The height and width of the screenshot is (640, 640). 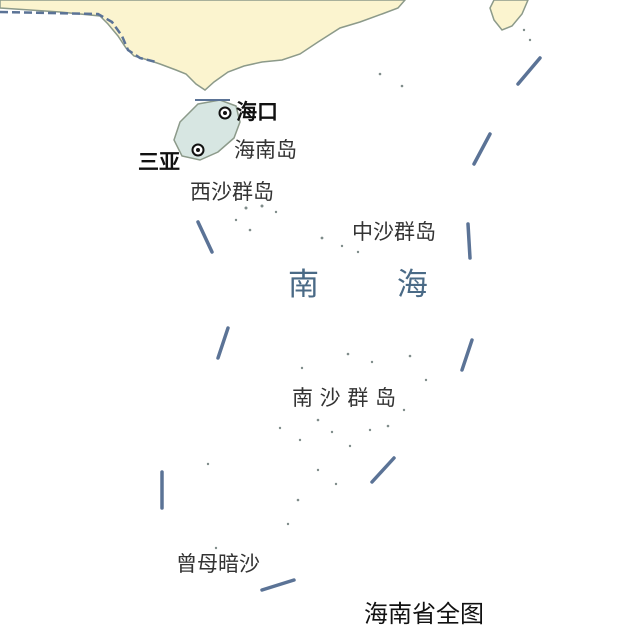 What do you see at coordinates (265, 150) in the screenshot?
I see `island-label-hainan: 海南岛` at bounding box center [265, 150].